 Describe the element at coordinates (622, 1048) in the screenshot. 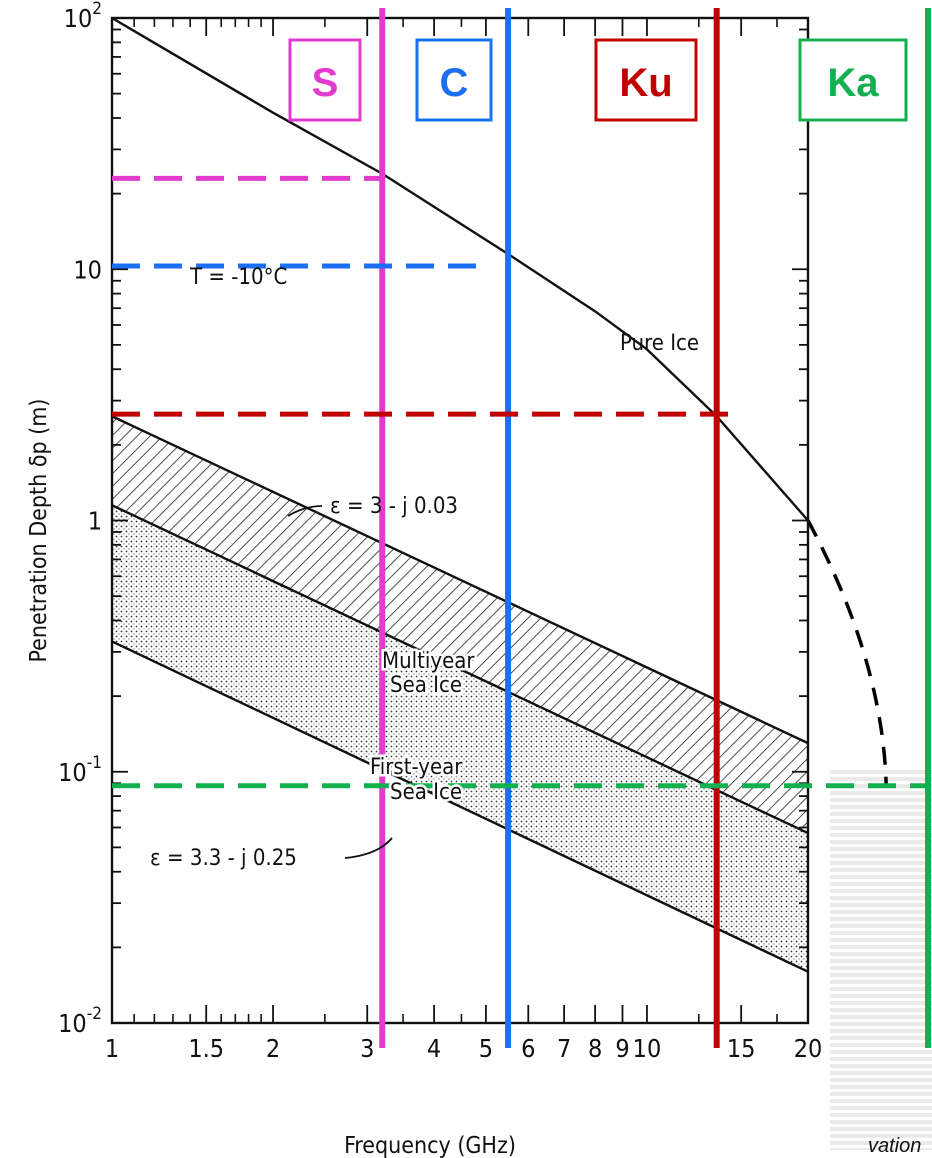

I see `x-tick-label: 9` at that location.